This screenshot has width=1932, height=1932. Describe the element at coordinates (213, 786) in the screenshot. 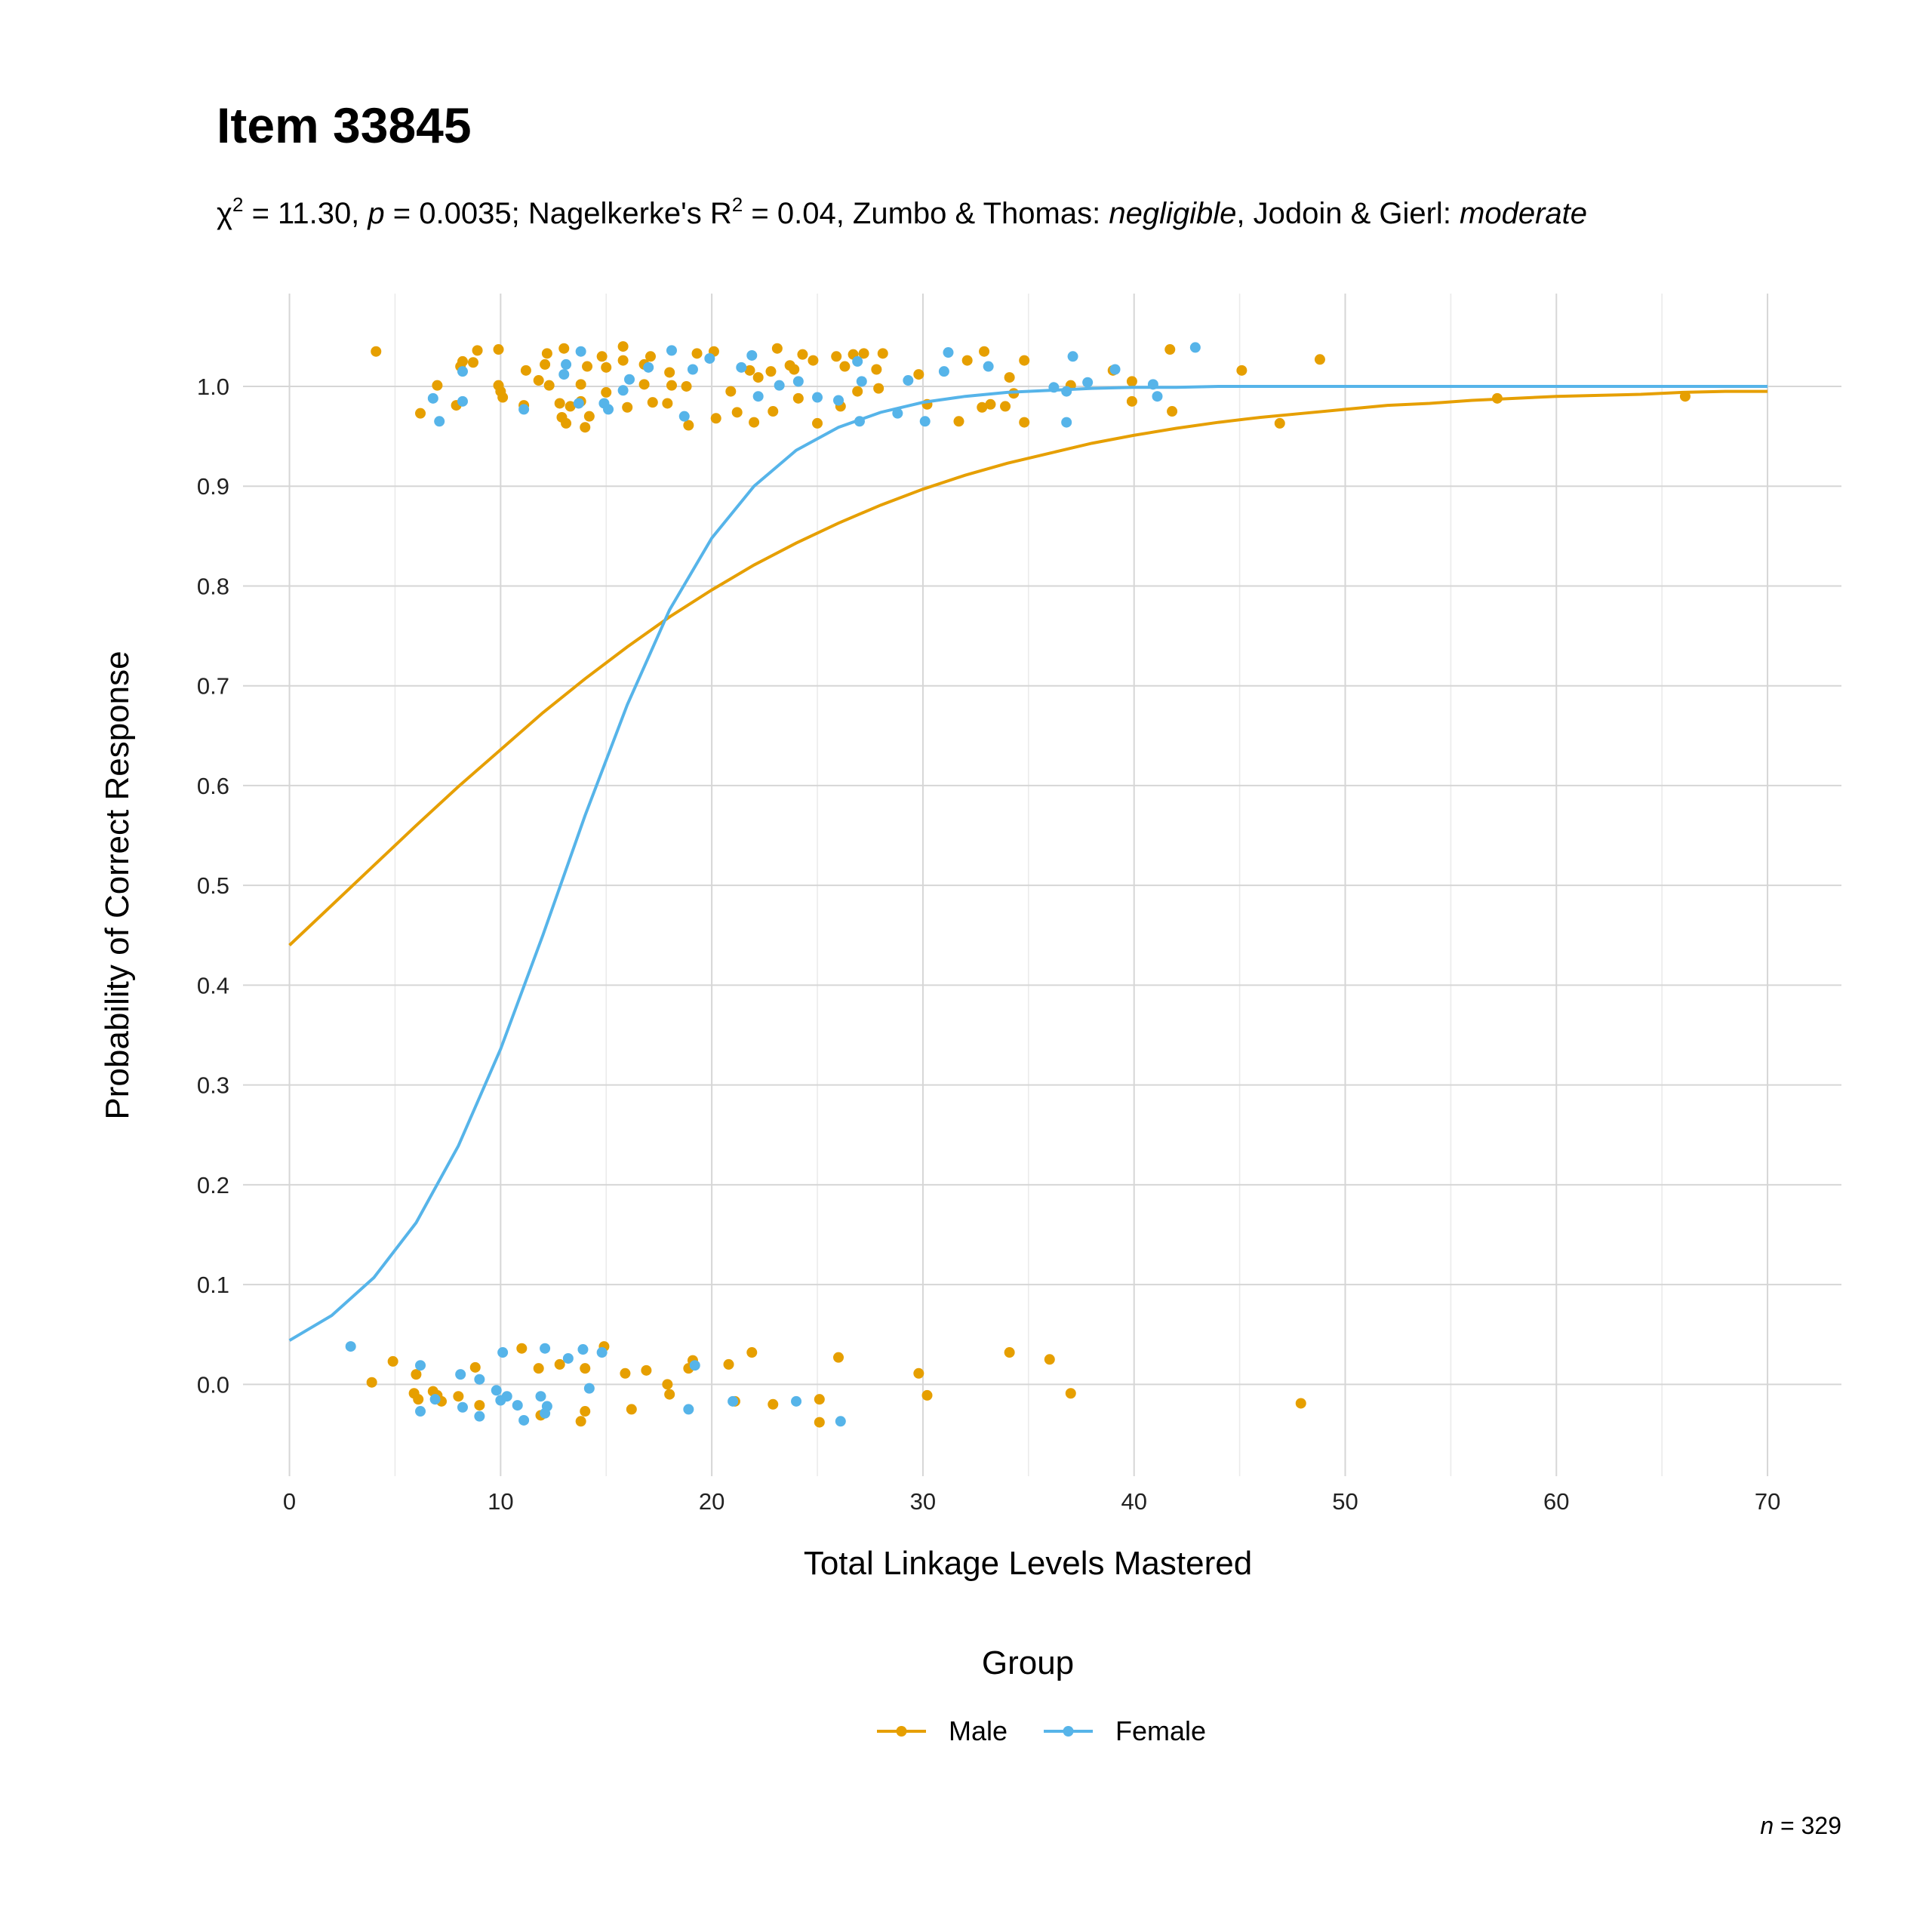

I see `y-tick-label: 0.6` at that location.